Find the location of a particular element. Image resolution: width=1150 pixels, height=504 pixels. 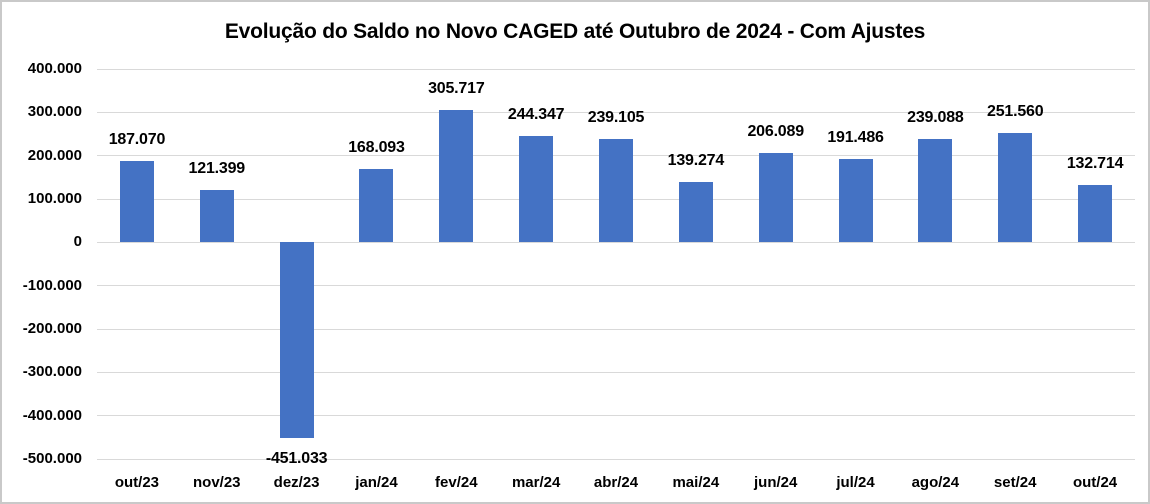

bar-value-label: 187.070 is located at coordinates (137, 140).